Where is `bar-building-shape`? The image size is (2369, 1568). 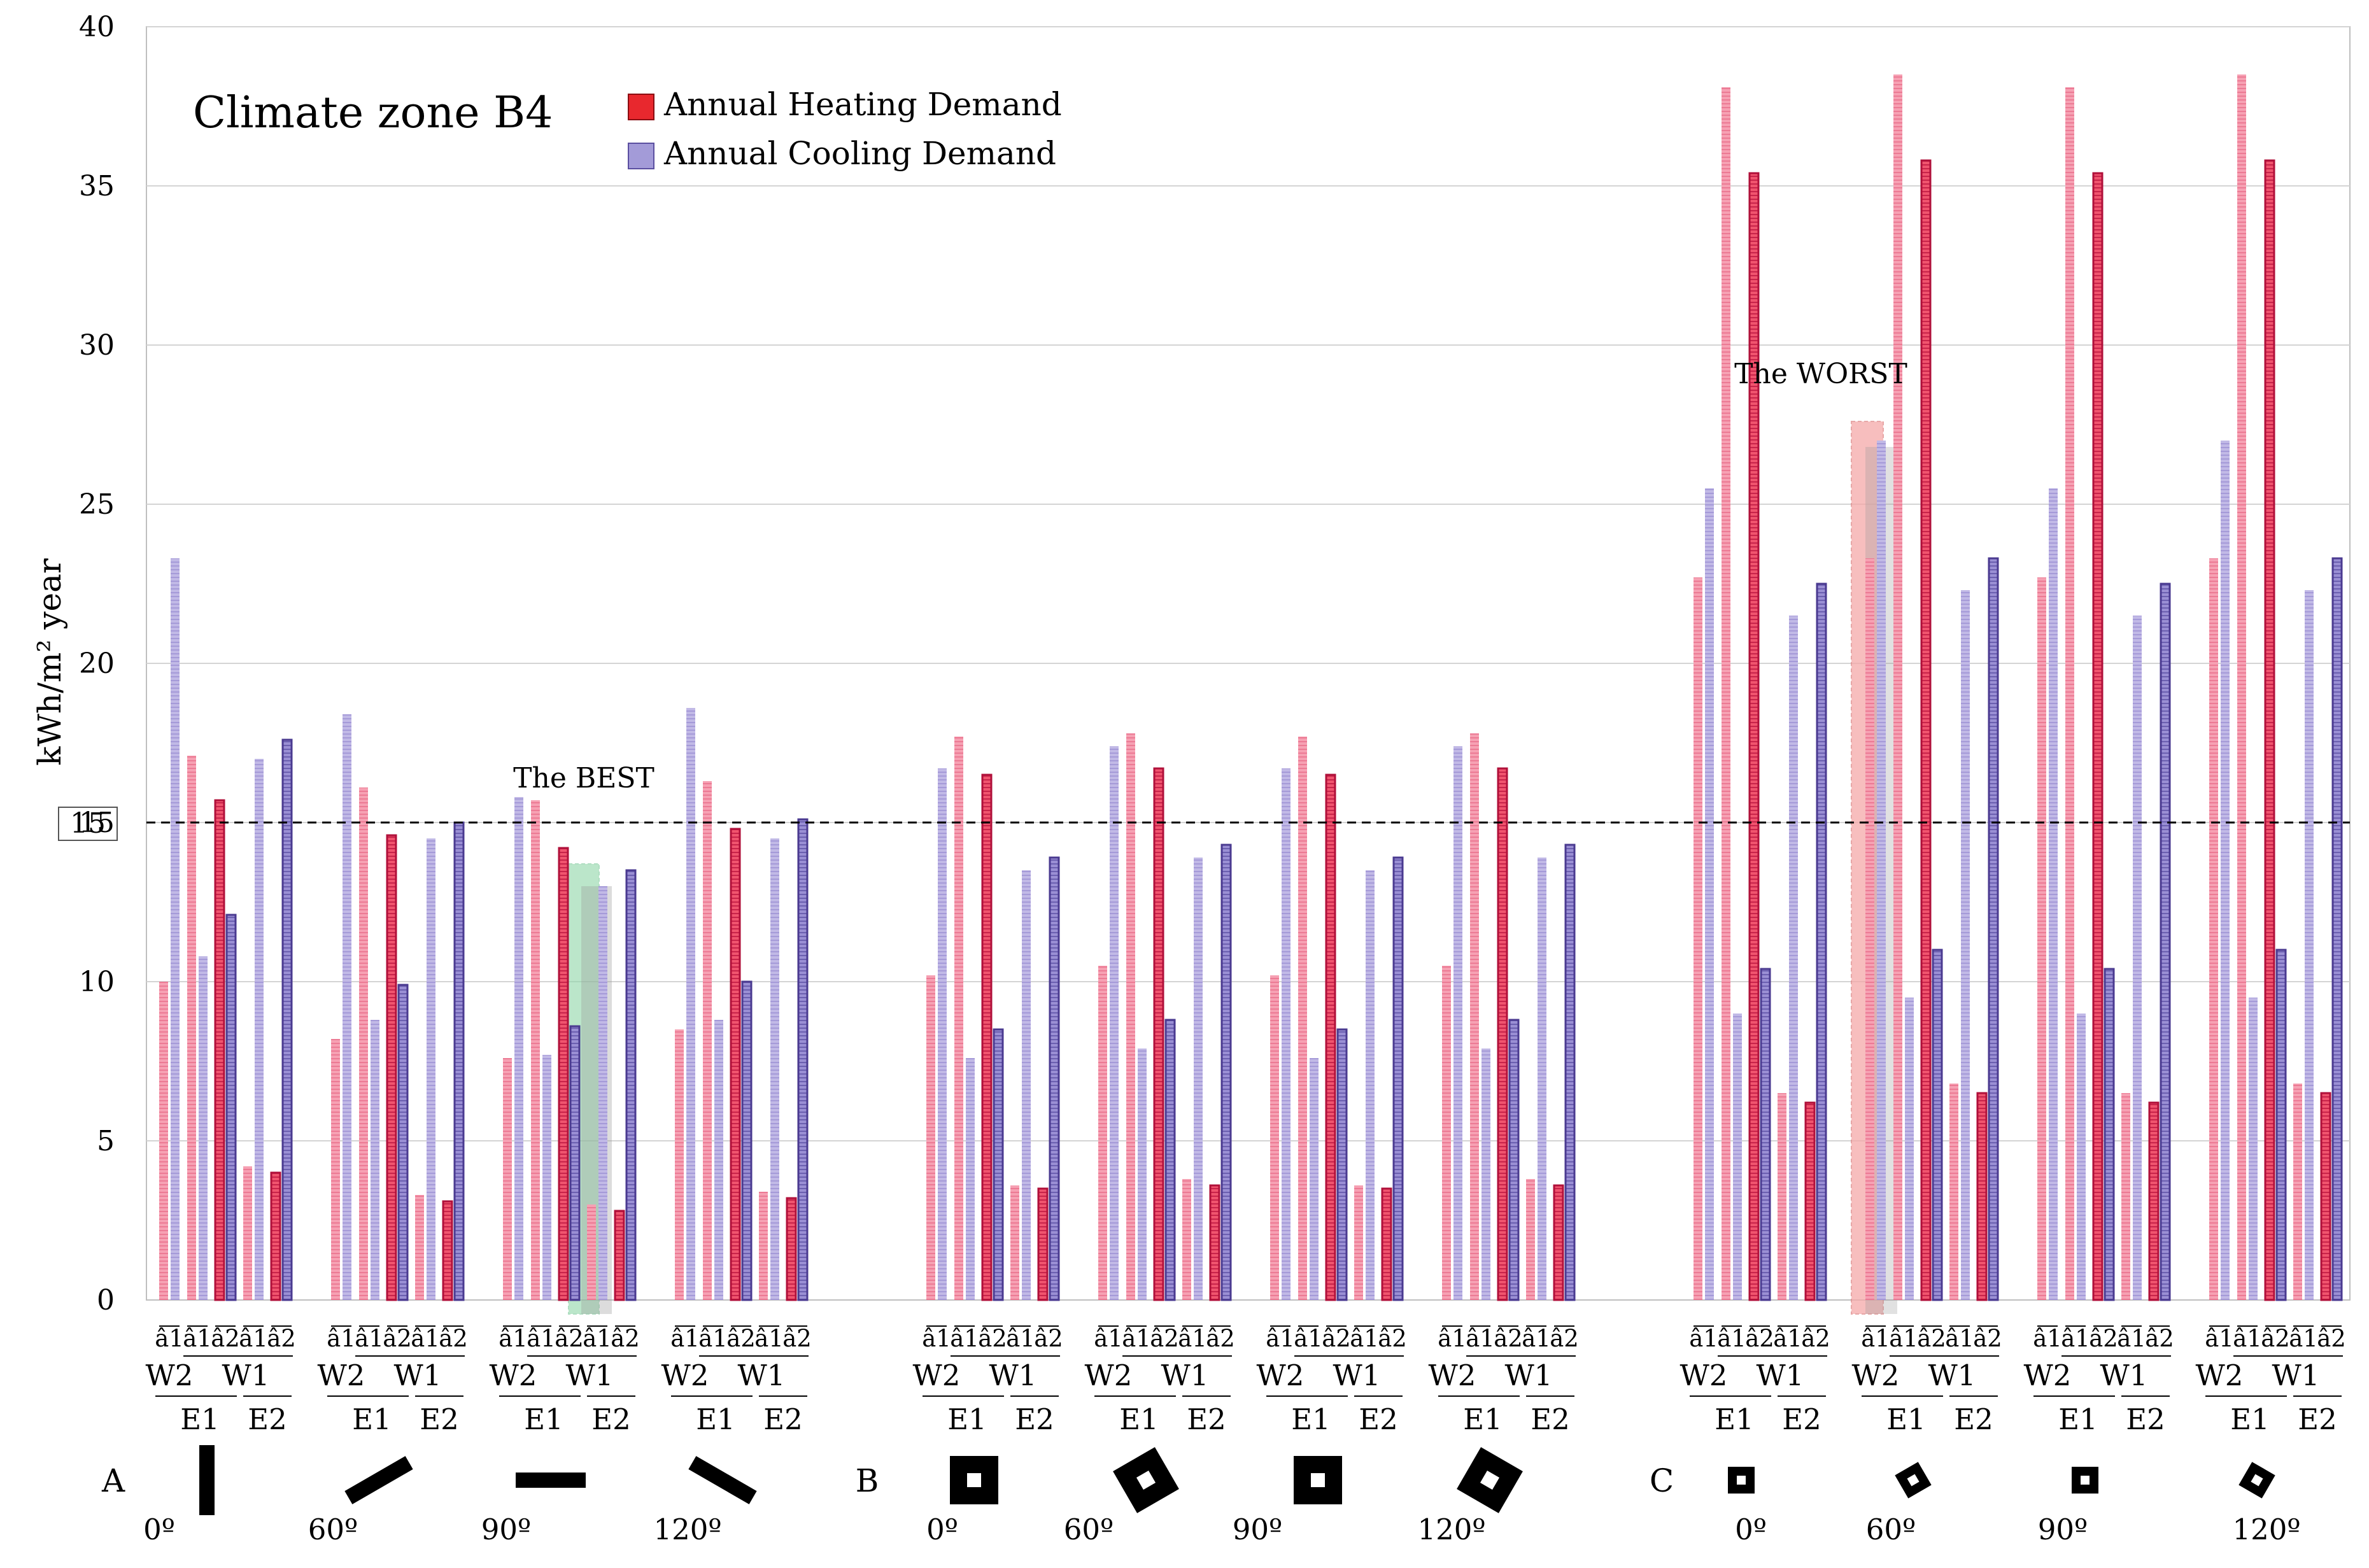
bar-building-shape is located at coordinates (551, 1480).